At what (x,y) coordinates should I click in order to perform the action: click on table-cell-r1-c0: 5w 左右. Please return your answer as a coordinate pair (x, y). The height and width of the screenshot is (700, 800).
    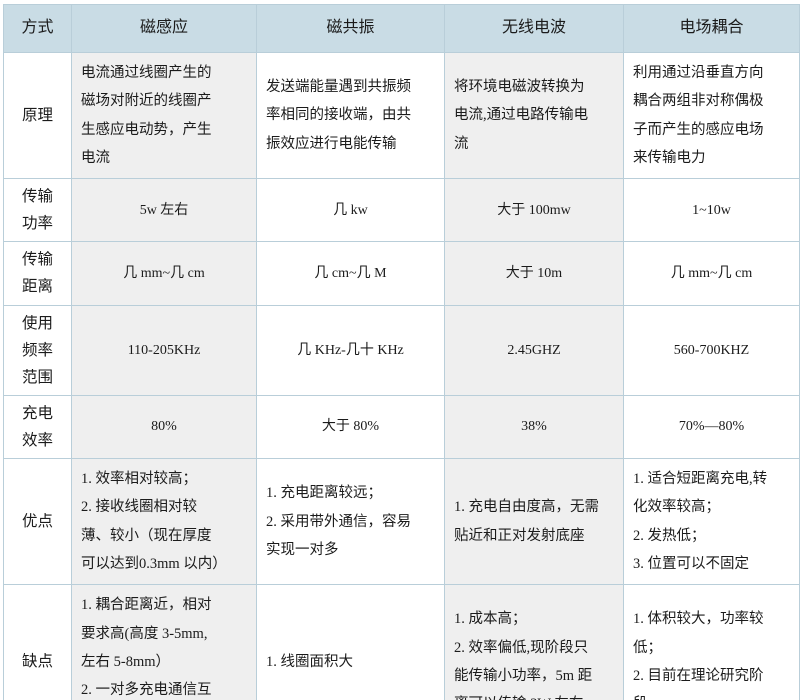
    Looking at the image, I should click on (164, 210).